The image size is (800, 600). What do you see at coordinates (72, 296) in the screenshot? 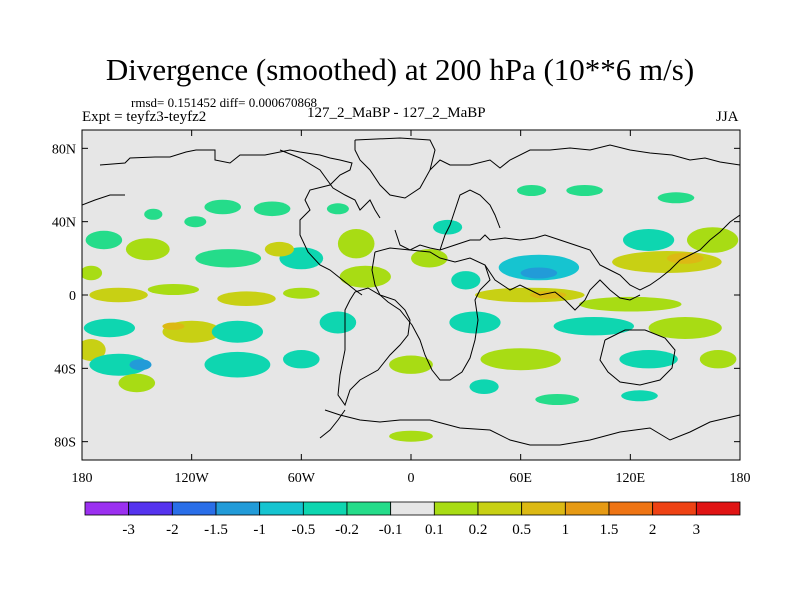
I see `y-tick-label: 0` at bounding box center [72, 296].